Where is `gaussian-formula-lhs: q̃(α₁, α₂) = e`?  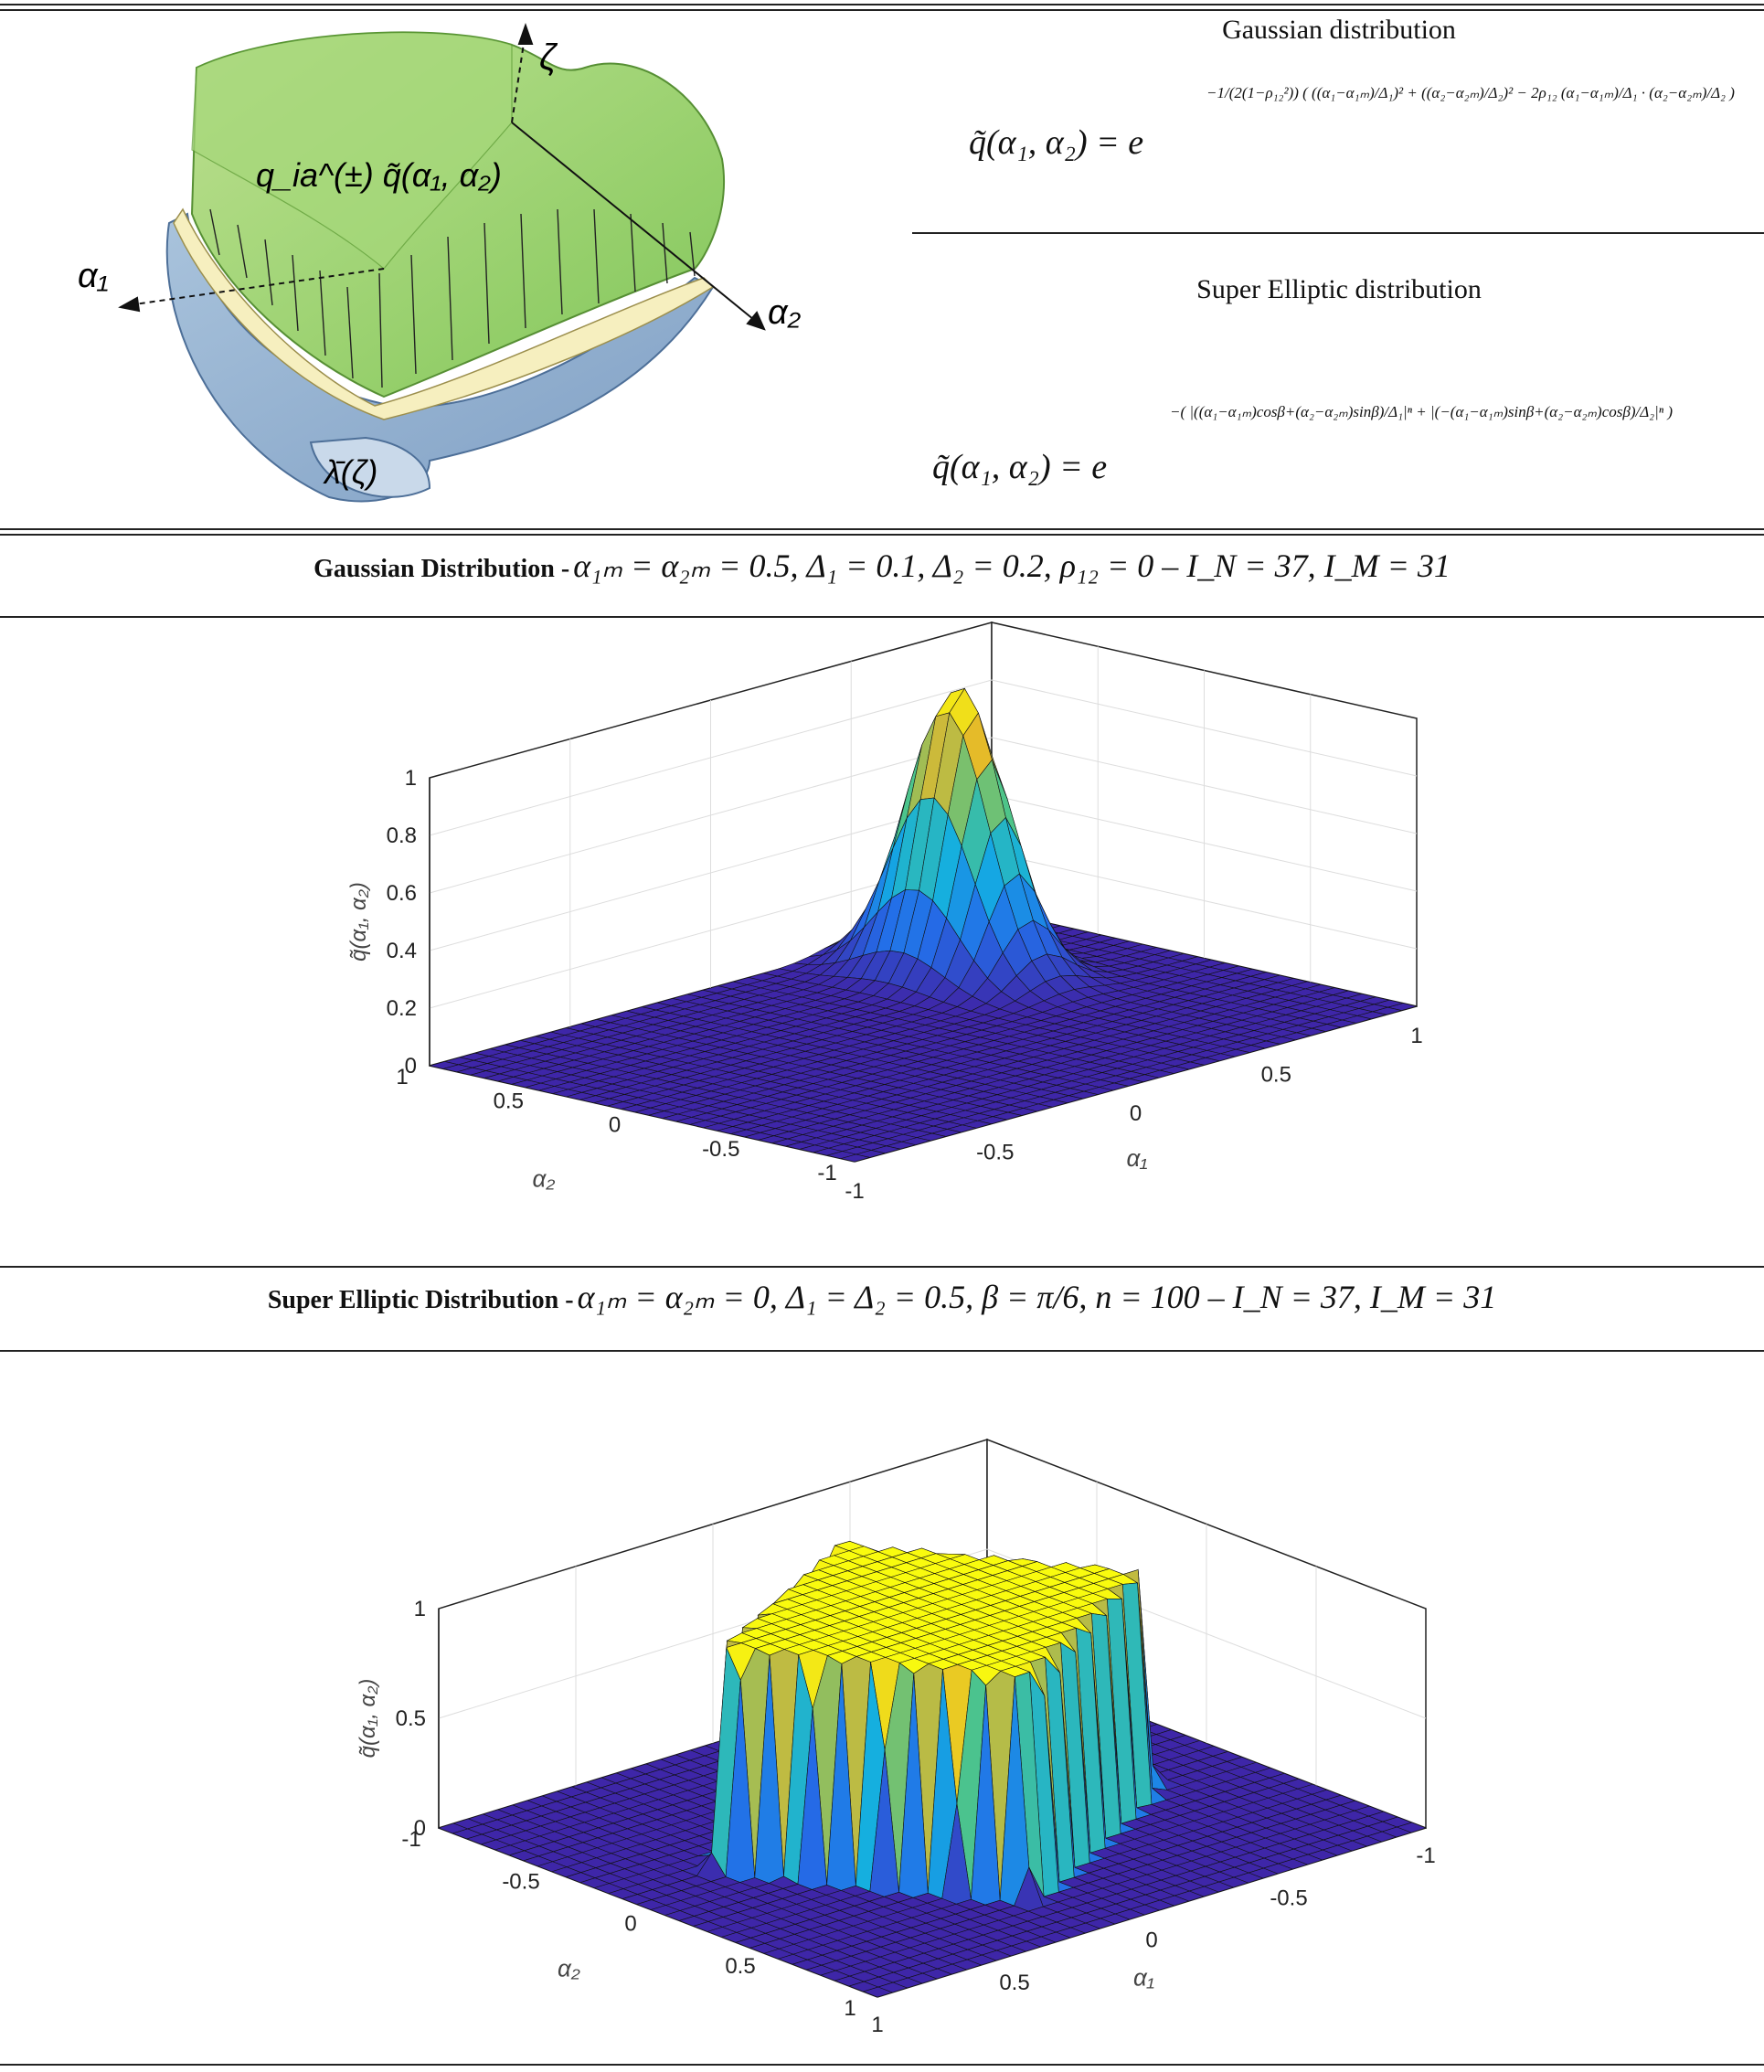 gaussian-formula-lhs: q̃(α₁, α₂) = e is located at coordinates (1056, 142).